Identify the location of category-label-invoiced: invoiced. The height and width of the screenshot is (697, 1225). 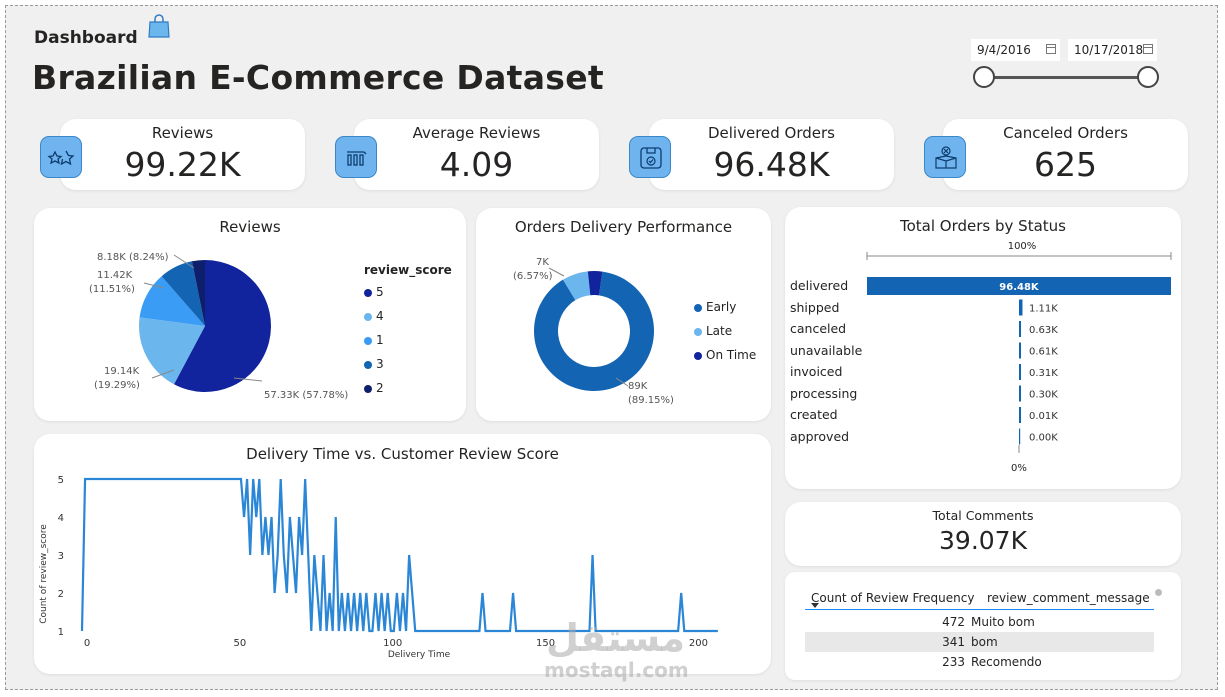
(816, 371).